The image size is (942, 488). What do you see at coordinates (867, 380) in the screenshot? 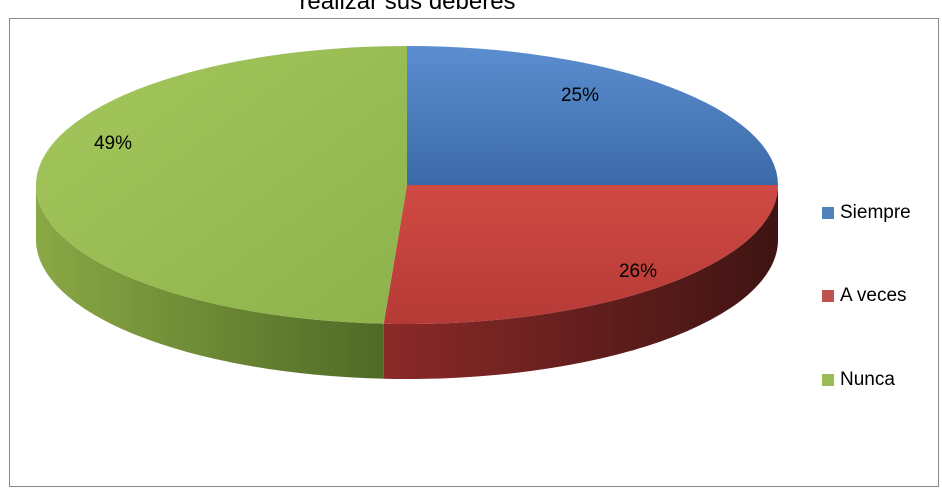
I see `legend-label-nunca: Nunca` at bounding box center [867, 380].